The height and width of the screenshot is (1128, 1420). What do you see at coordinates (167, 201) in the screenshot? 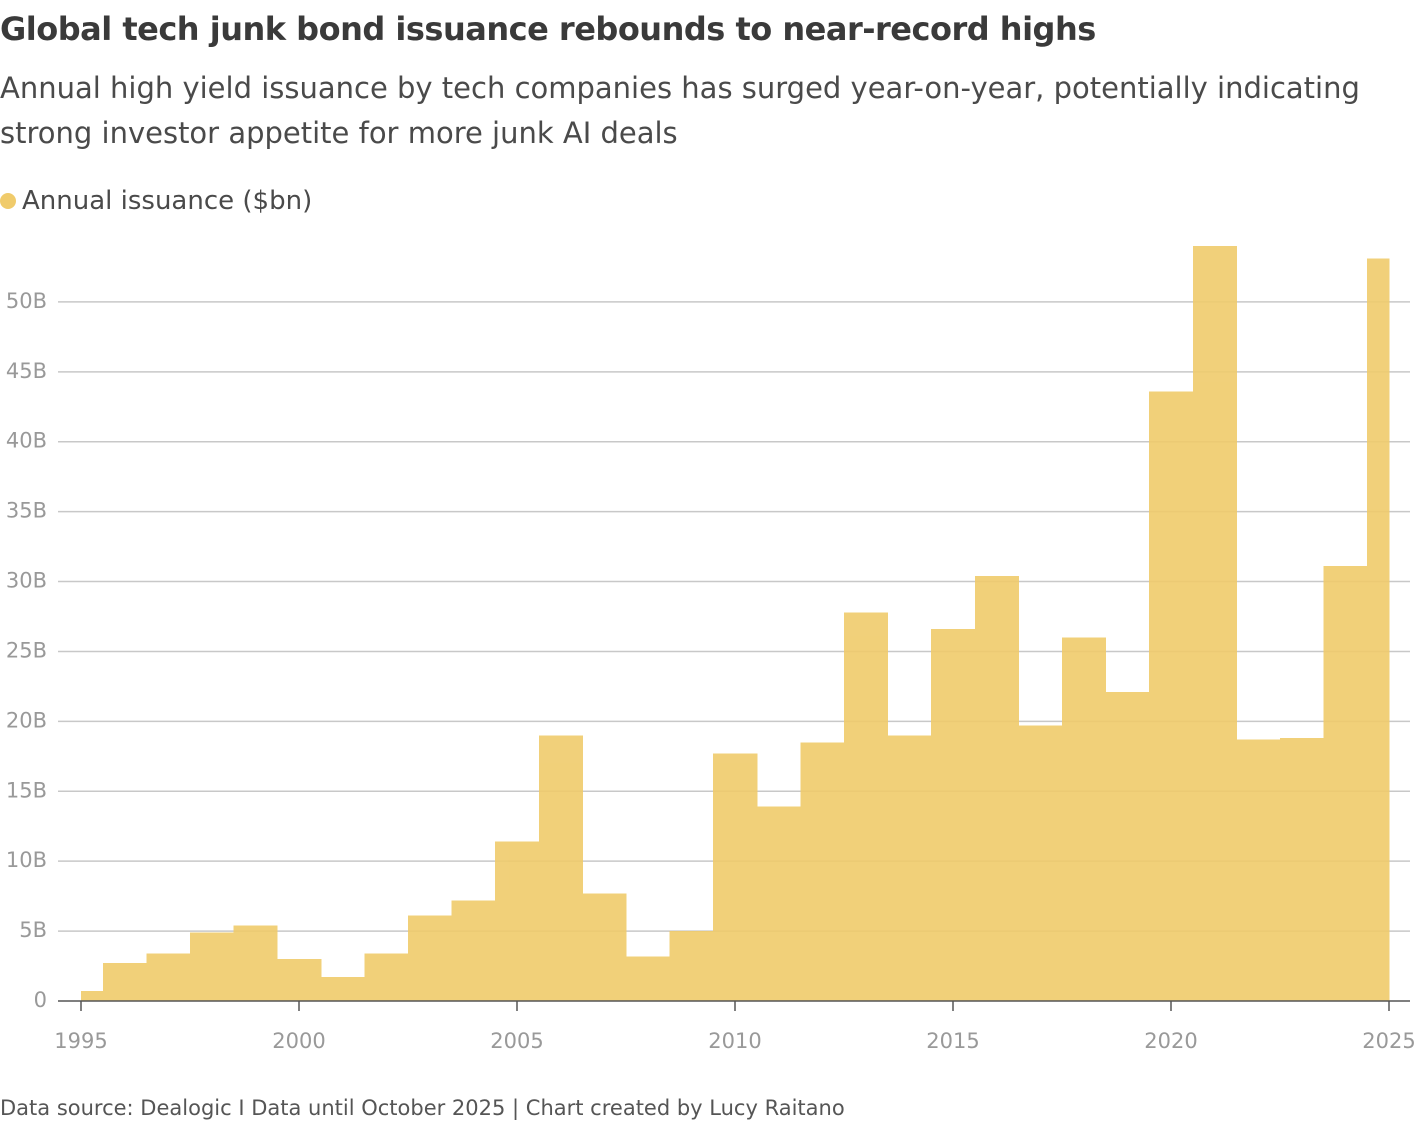
I see `legend-label: Annual issuance ($bn)` at bounding box center [167, 201].